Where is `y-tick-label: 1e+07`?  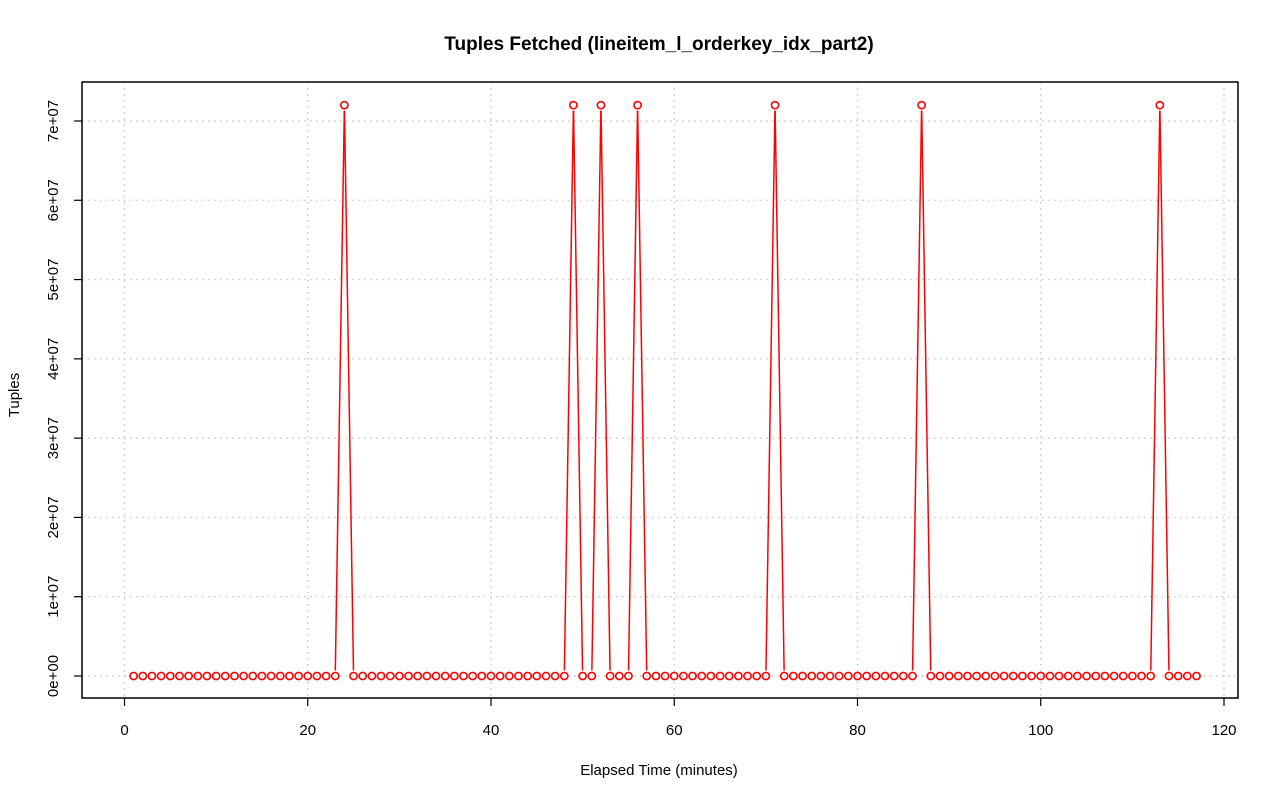
y-tick-label: 1e+07 is located at coordinates (53, 597).